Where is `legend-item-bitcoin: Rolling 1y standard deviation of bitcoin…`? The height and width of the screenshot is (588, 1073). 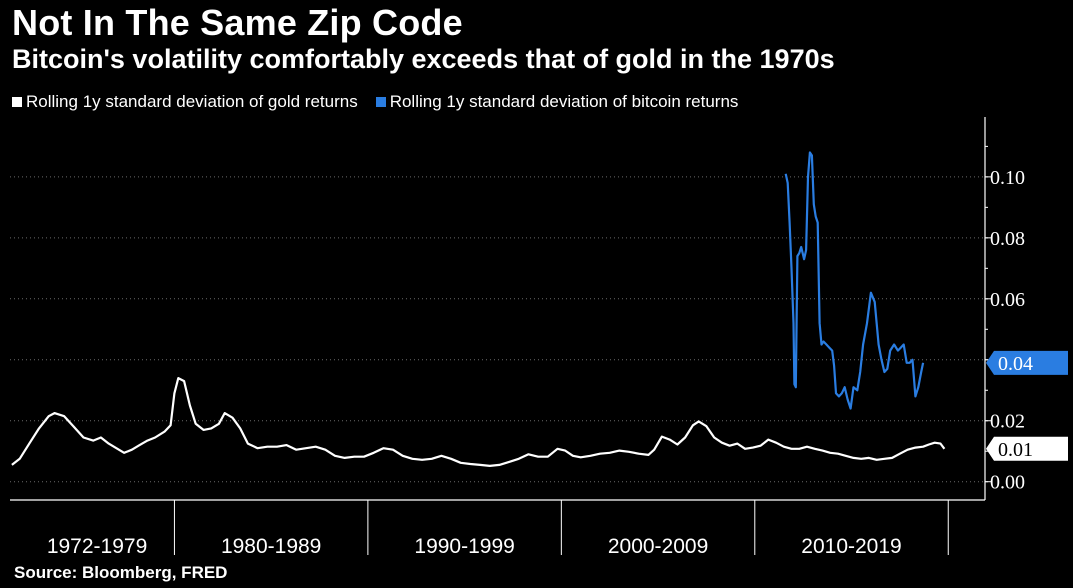 legend-item-bitcoin: Rolling 1y standard deviation of bitcoin… is located at coordinates (557, 102).